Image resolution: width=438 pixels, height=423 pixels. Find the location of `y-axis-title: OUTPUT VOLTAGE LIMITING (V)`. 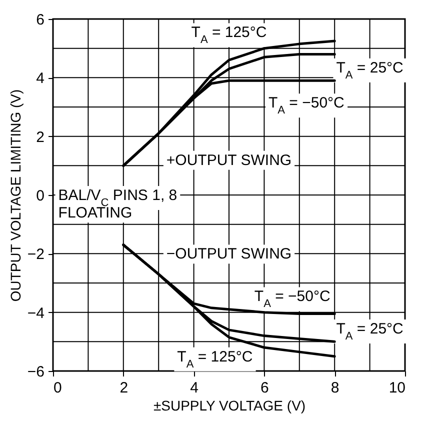

y-axis-title: OUTPUT VOLTAGE LIMITING (V) is located at coordinates (15, 195).